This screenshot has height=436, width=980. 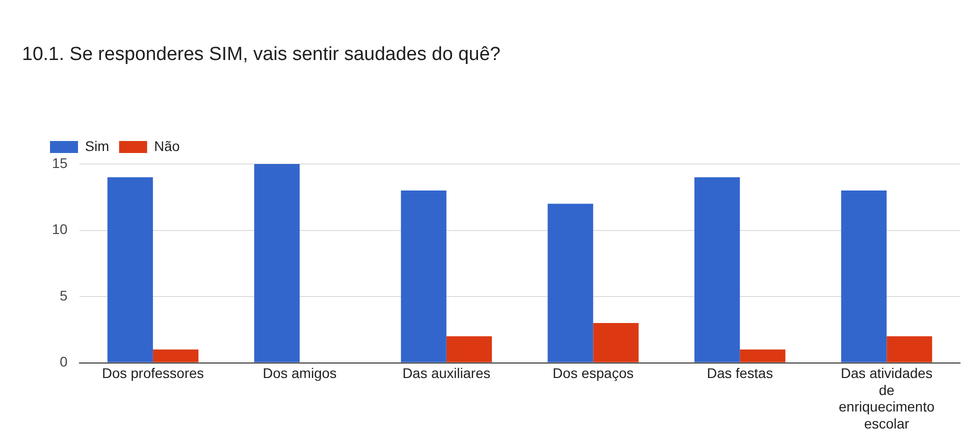 I want to click on legend-label: Não, so click(x=167, y=146).